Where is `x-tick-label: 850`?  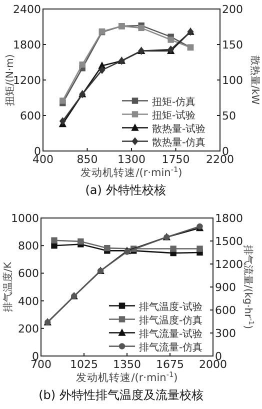
x-tick-label: 850 is located at coordinates (87, 159).